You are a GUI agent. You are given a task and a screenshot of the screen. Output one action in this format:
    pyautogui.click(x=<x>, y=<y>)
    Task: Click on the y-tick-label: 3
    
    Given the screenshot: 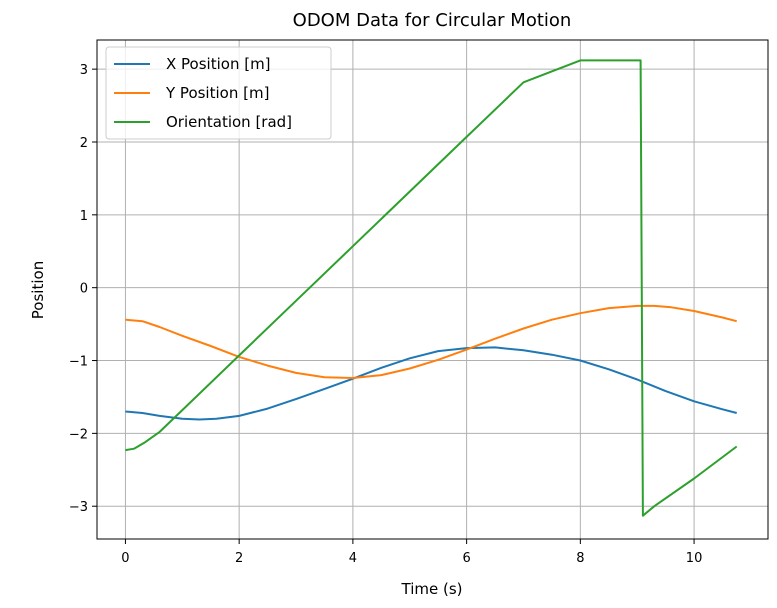 What is the action you would take?
    pyautogui.click(x=84, y=70)
    